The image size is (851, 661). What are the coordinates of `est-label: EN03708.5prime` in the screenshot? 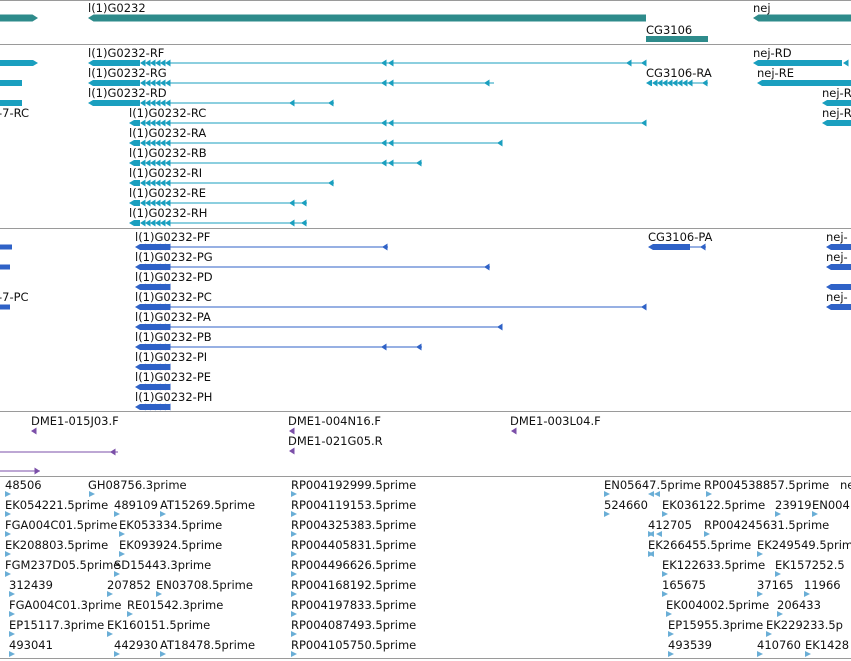 It's located at (204, 585).